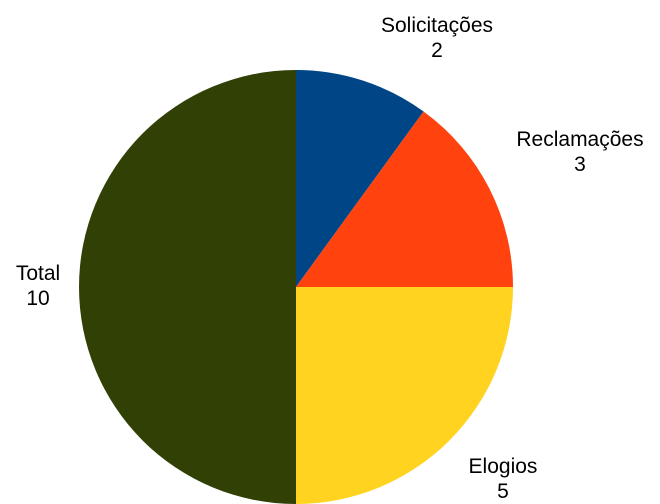 The height and width of the screenshot is (504, 660). Describe the element at coordinates (580, 164) in the screenshot. I see `slice-value-reclamacoes: 3` at that location.